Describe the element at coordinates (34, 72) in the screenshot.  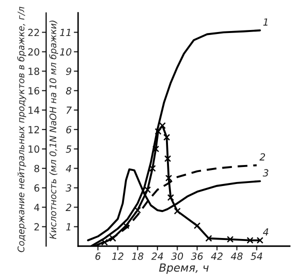
I see `y2-tick-label: 18` at that location.